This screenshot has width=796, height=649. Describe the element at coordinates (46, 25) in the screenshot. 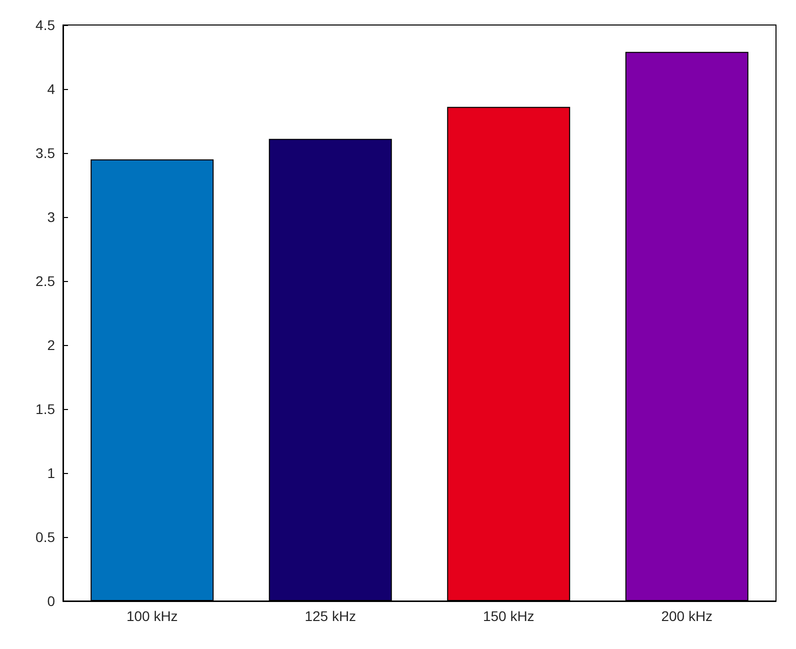

I see `y-tick-label: 4.5` at that location.